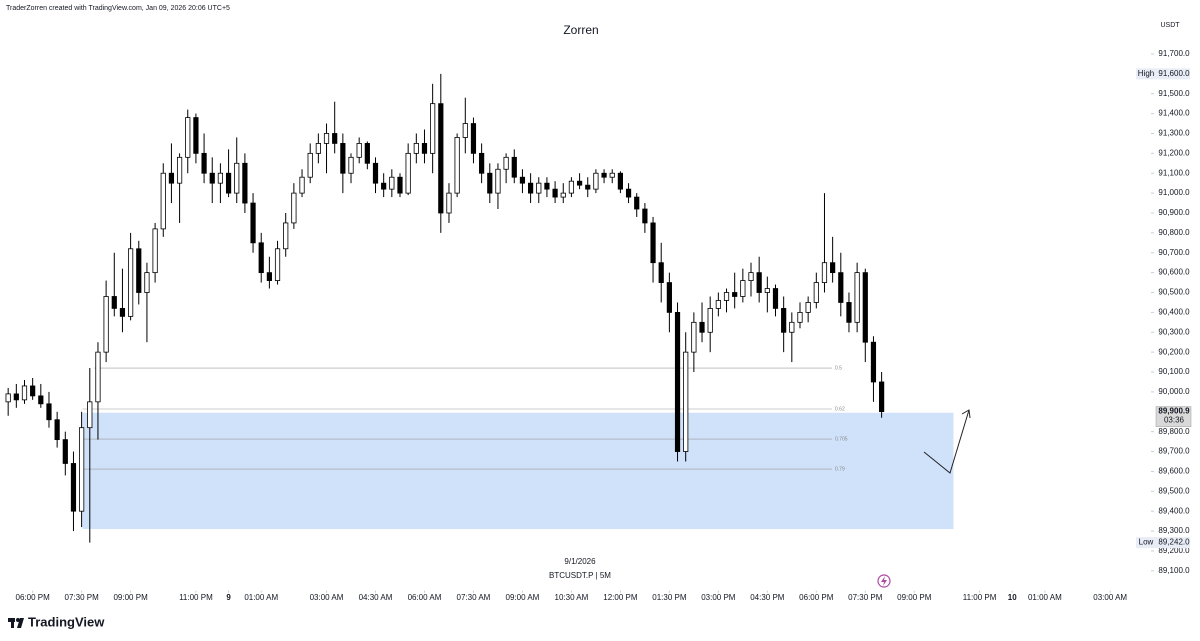 Image resolution: width=1200 pixels, height=641 pixels. Describe the element at coordinates (580, 561) in the screenshot. I see `date-label: 9/1/2026` at that location.